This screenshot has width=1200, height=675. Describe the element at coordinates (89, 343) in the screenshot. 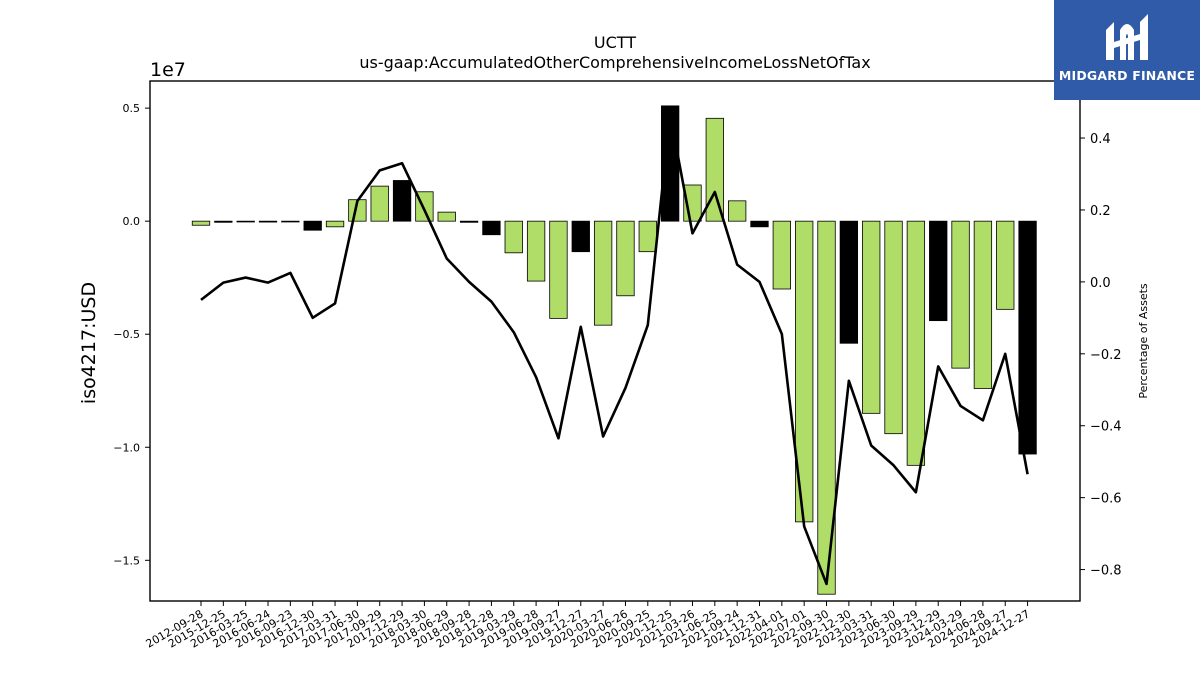

I see `y-axis-label: iso4217:USD` at that location.